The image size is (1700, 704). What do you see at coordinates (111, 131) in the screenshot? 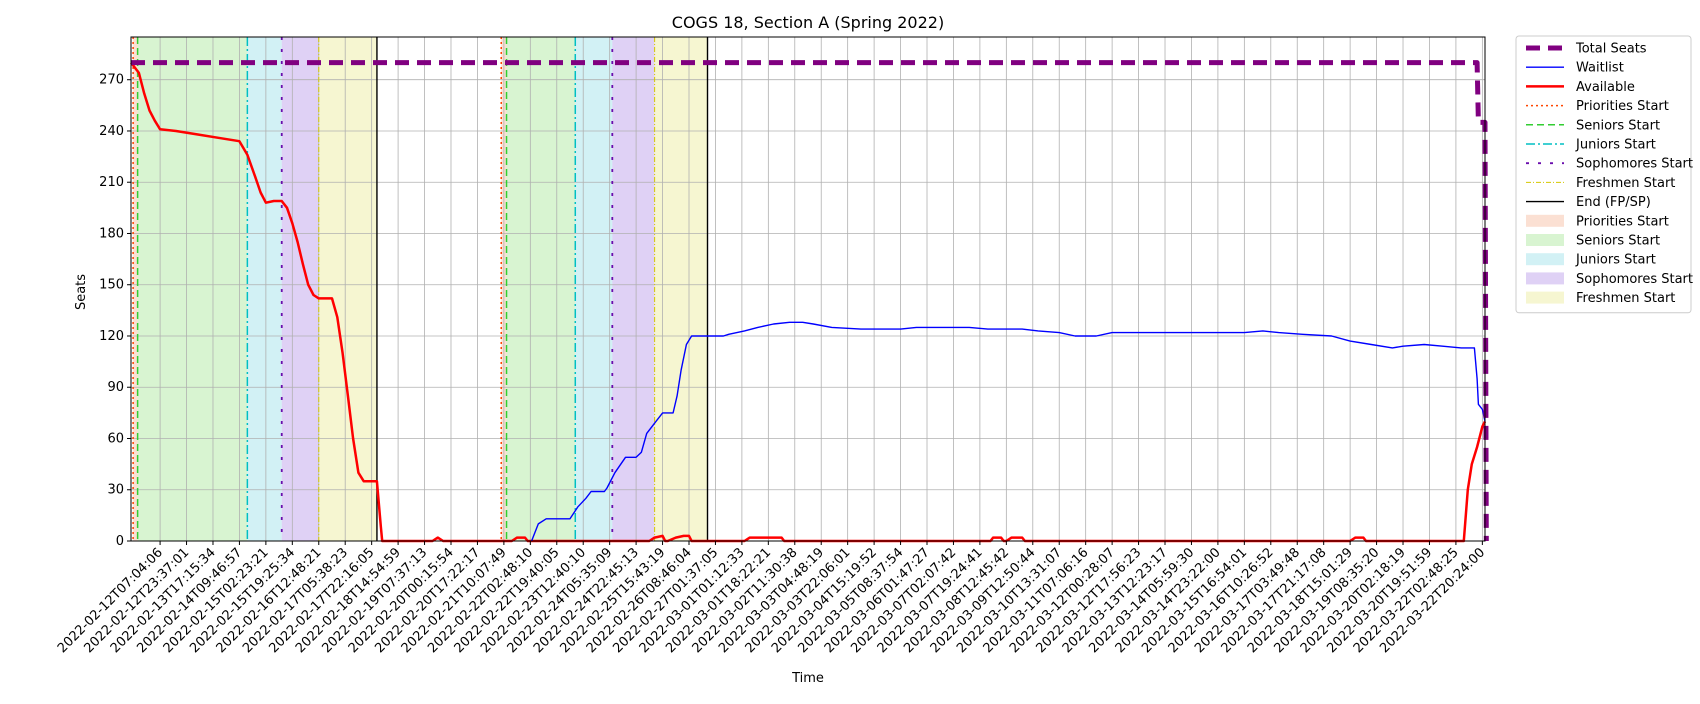
I see `y-tick-label: 240` at bounding box center [111, 131].